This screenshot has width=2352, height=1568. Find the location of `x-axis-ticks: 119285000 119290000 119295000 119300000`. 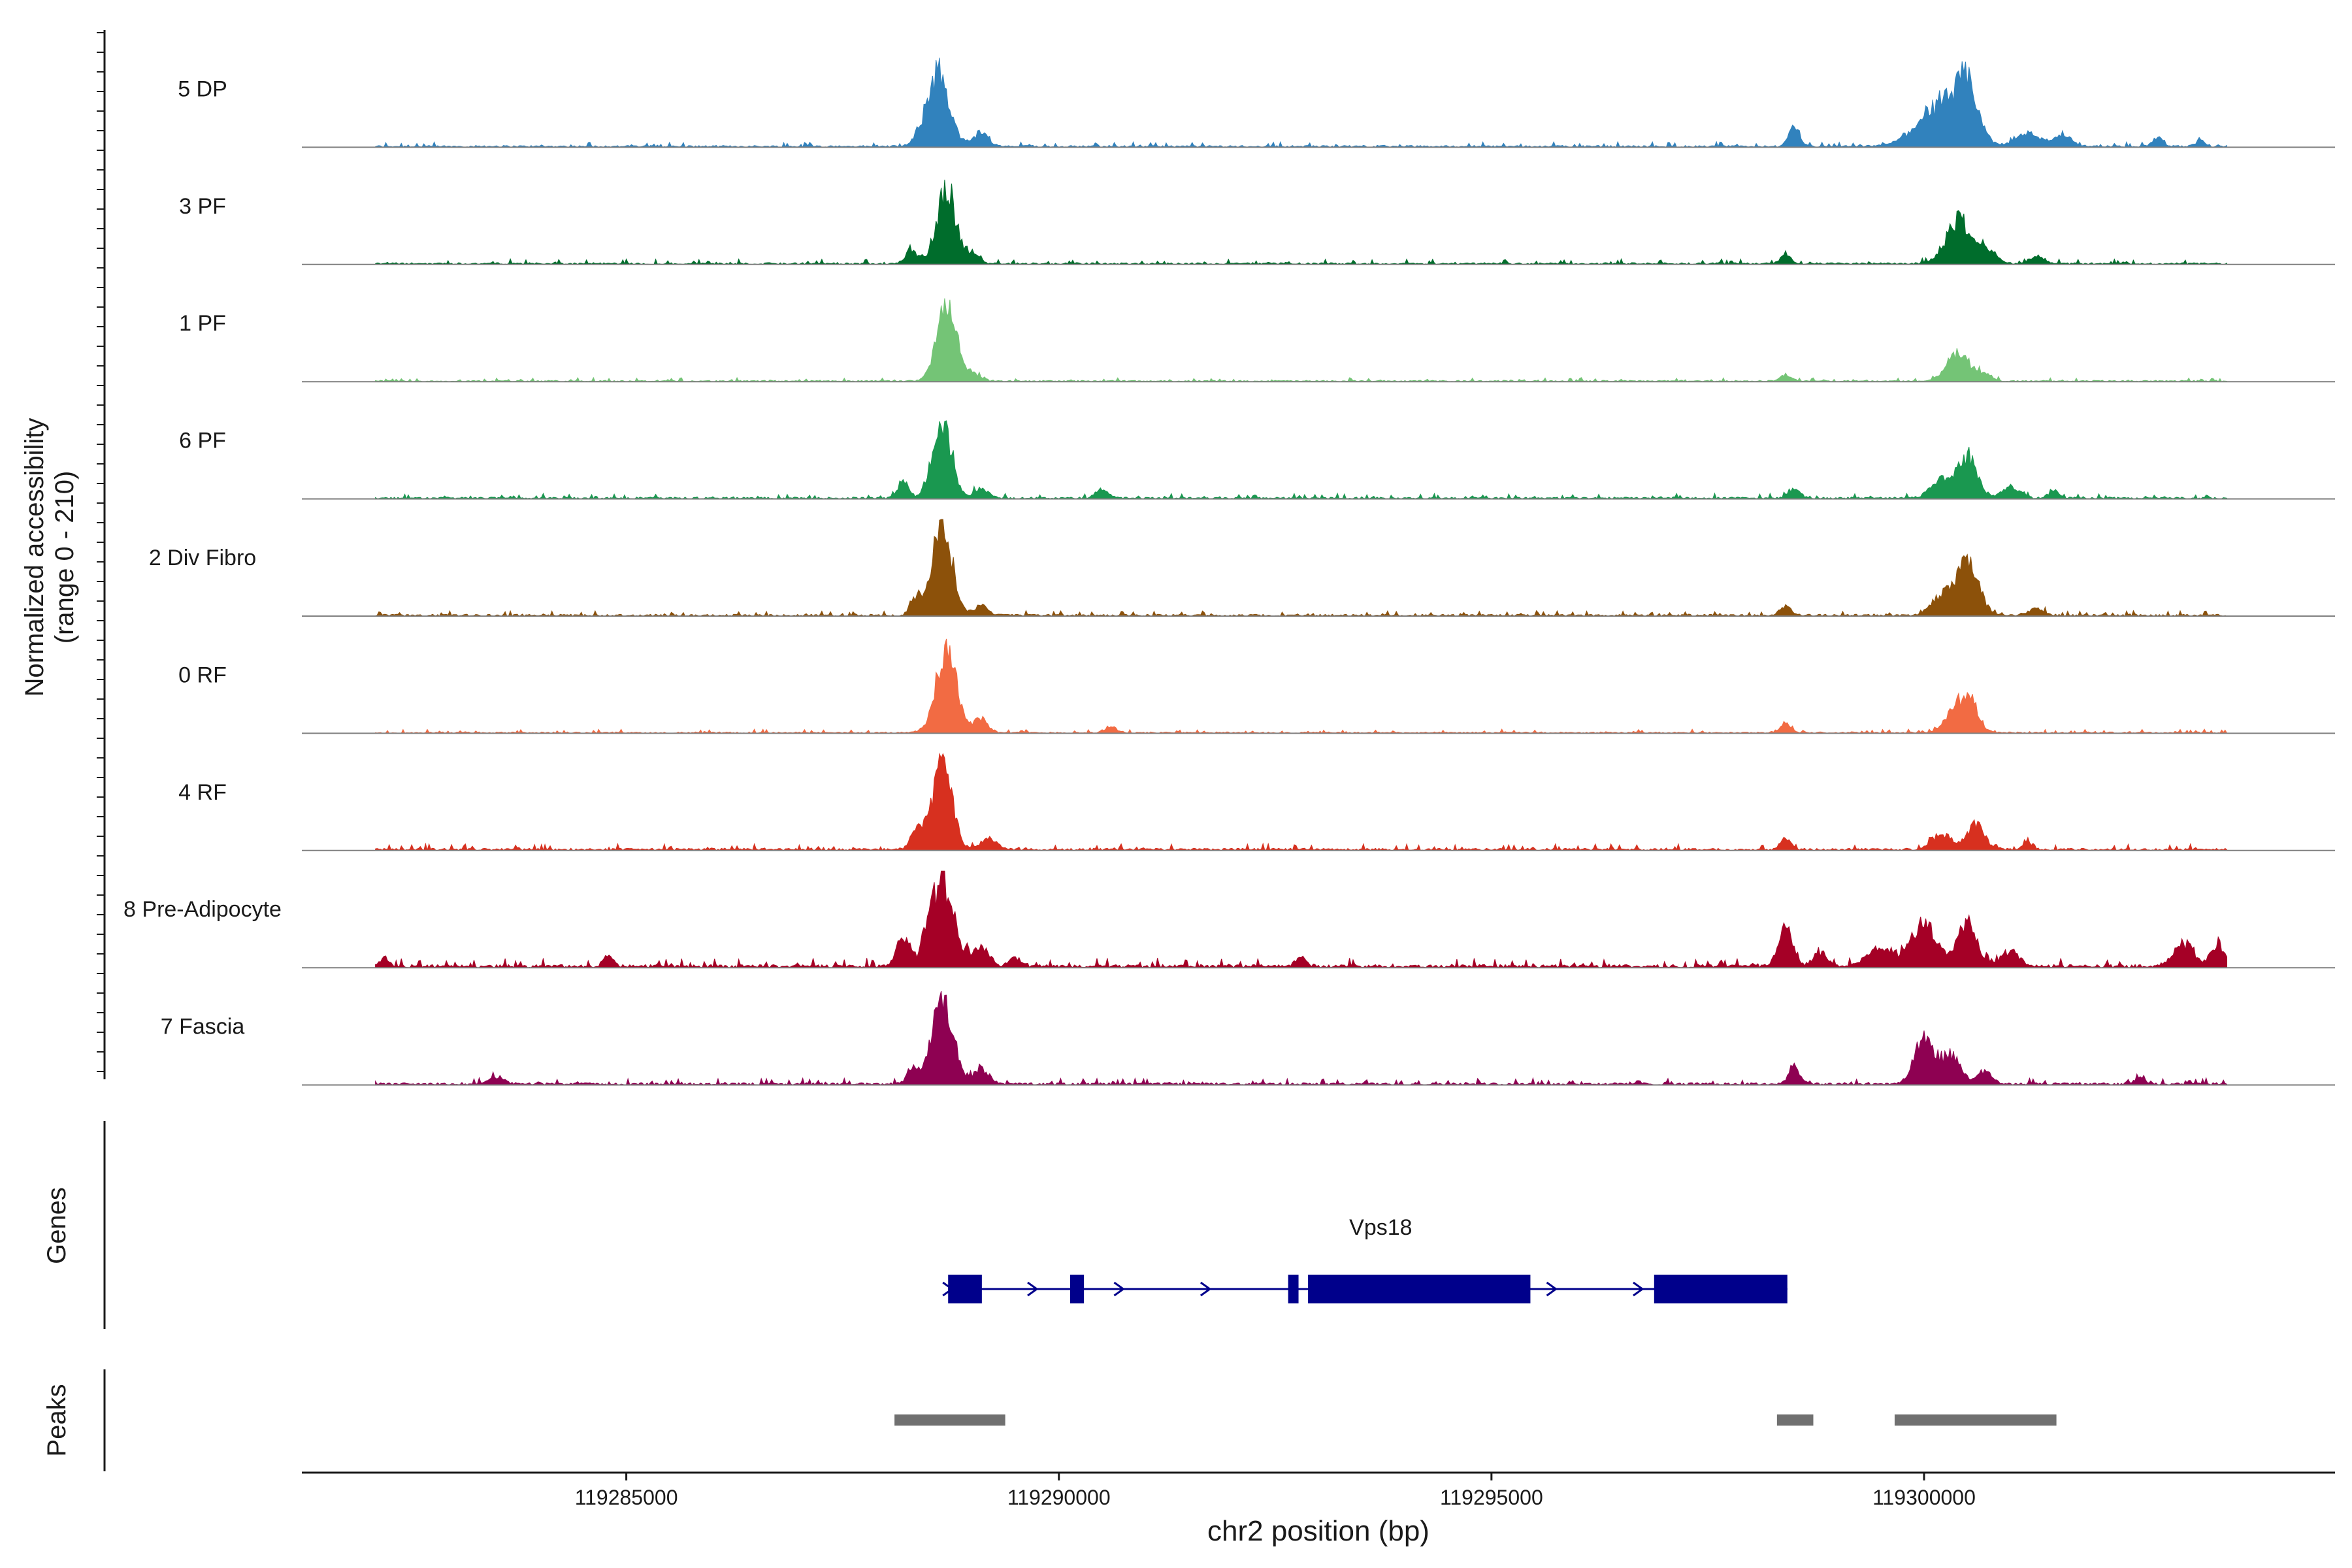

x-axis-ticks: 119285000 119290000 119295000 119300000 is located at coordinates (1275, 1491).